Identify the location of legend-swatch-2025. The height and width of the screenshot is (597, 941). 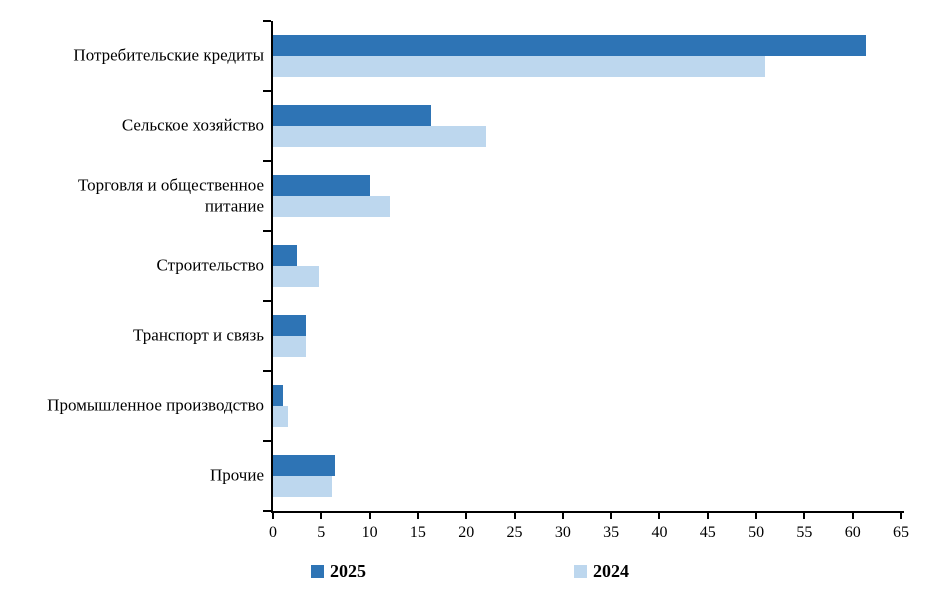
(317, 571).